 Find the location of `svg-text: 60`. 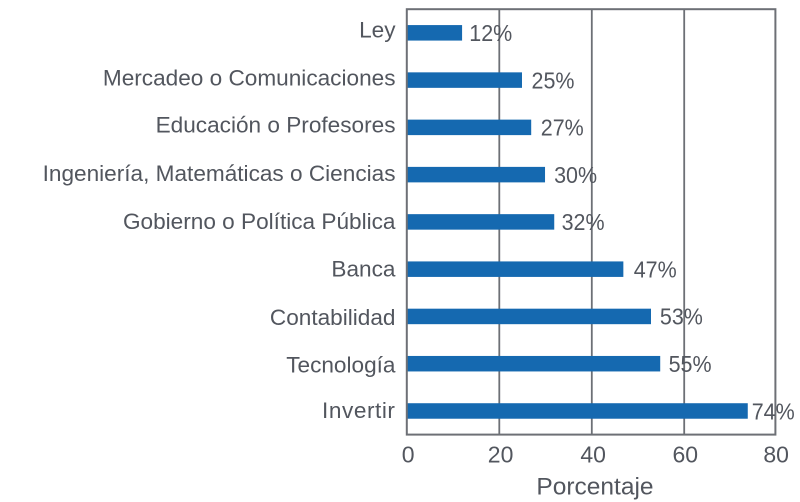

svg-text: 60 is located at coordinates (686, 455).